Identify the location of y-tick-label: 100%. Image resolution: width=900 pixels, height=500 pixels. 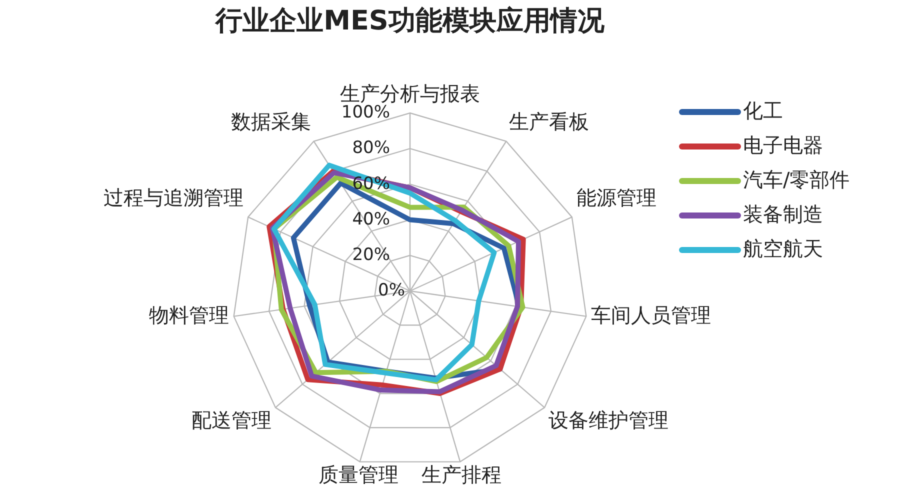
(365, 112).